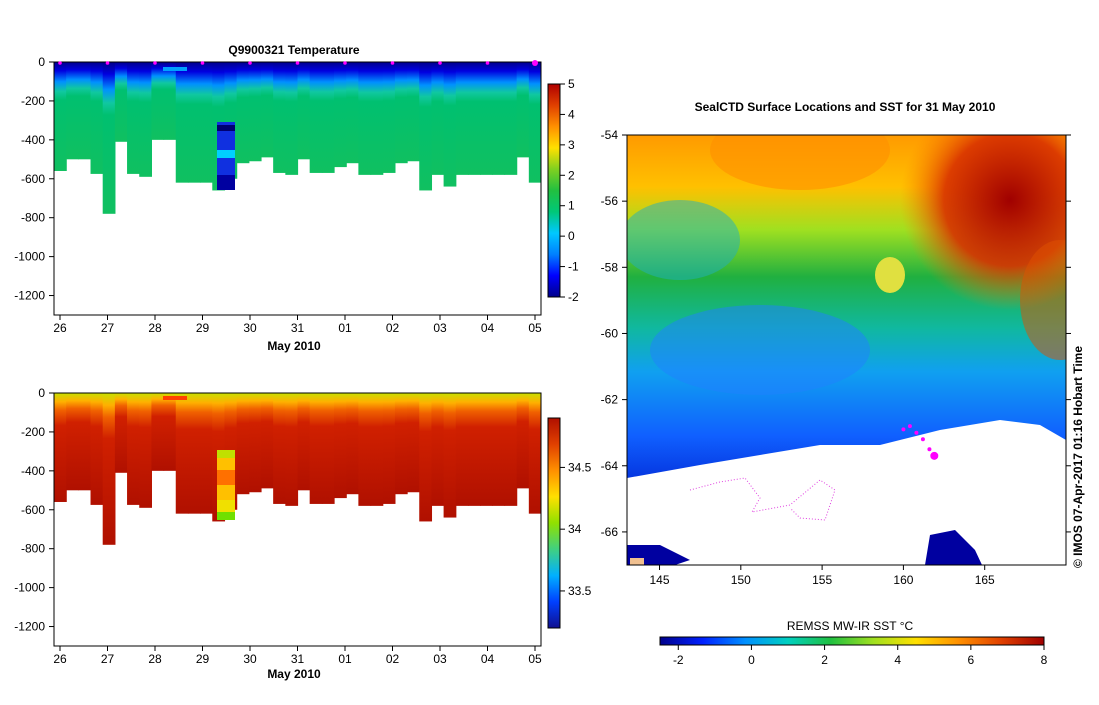 Image resolution: width=1099 pixels, height=705 pixels. What do you see at coordinates (440, 659) in the screenshot?
I see `x-tick-label: 03` at bounding box center [440, 659].